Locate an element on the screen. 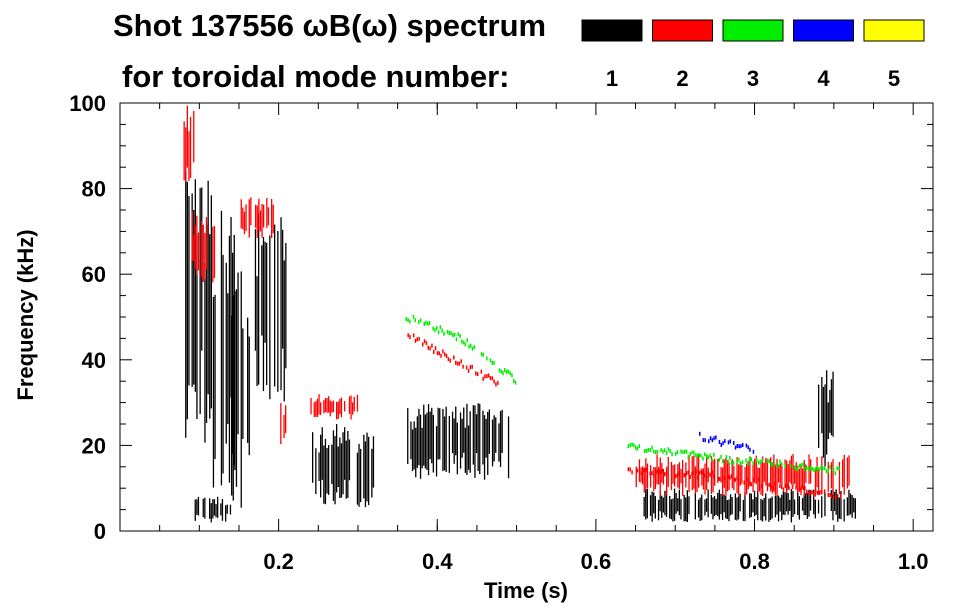 Image resolution: width=963 pixels, height=615 pixels. y-tick-label: 40 is located at coordinates (94, 360).